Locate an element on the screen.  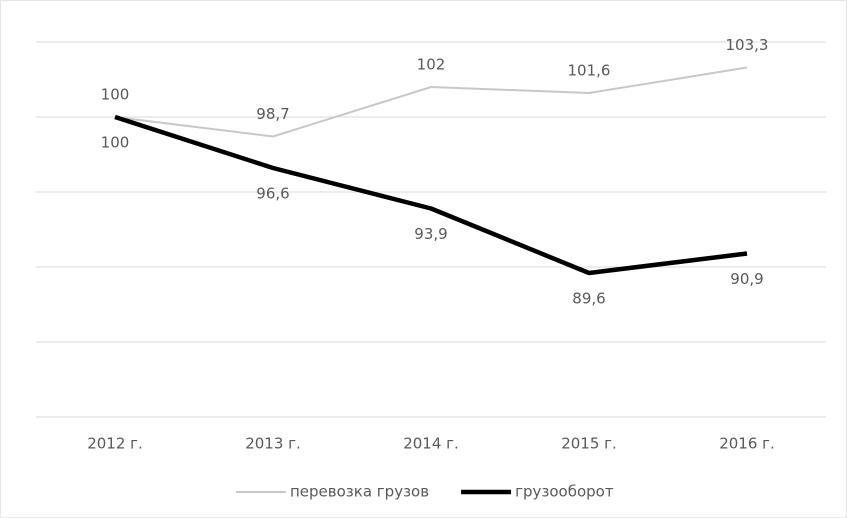
legend-label: грузооборот is located at coordinates (564, 492).